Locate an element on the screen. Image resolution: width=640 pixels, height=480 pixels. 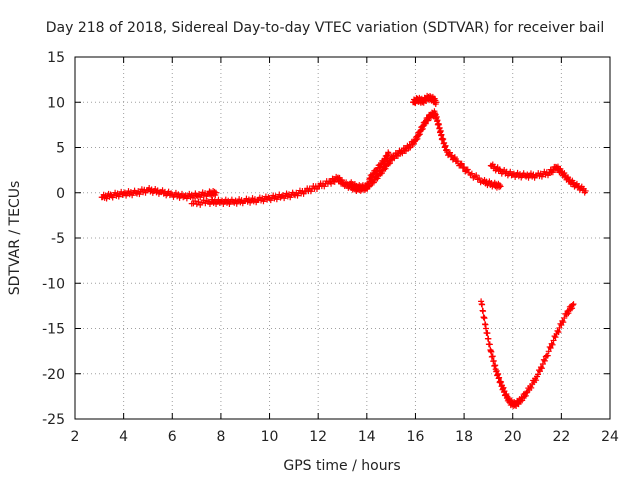
x-tick-label: 18 is located at coordinates (464, 437).